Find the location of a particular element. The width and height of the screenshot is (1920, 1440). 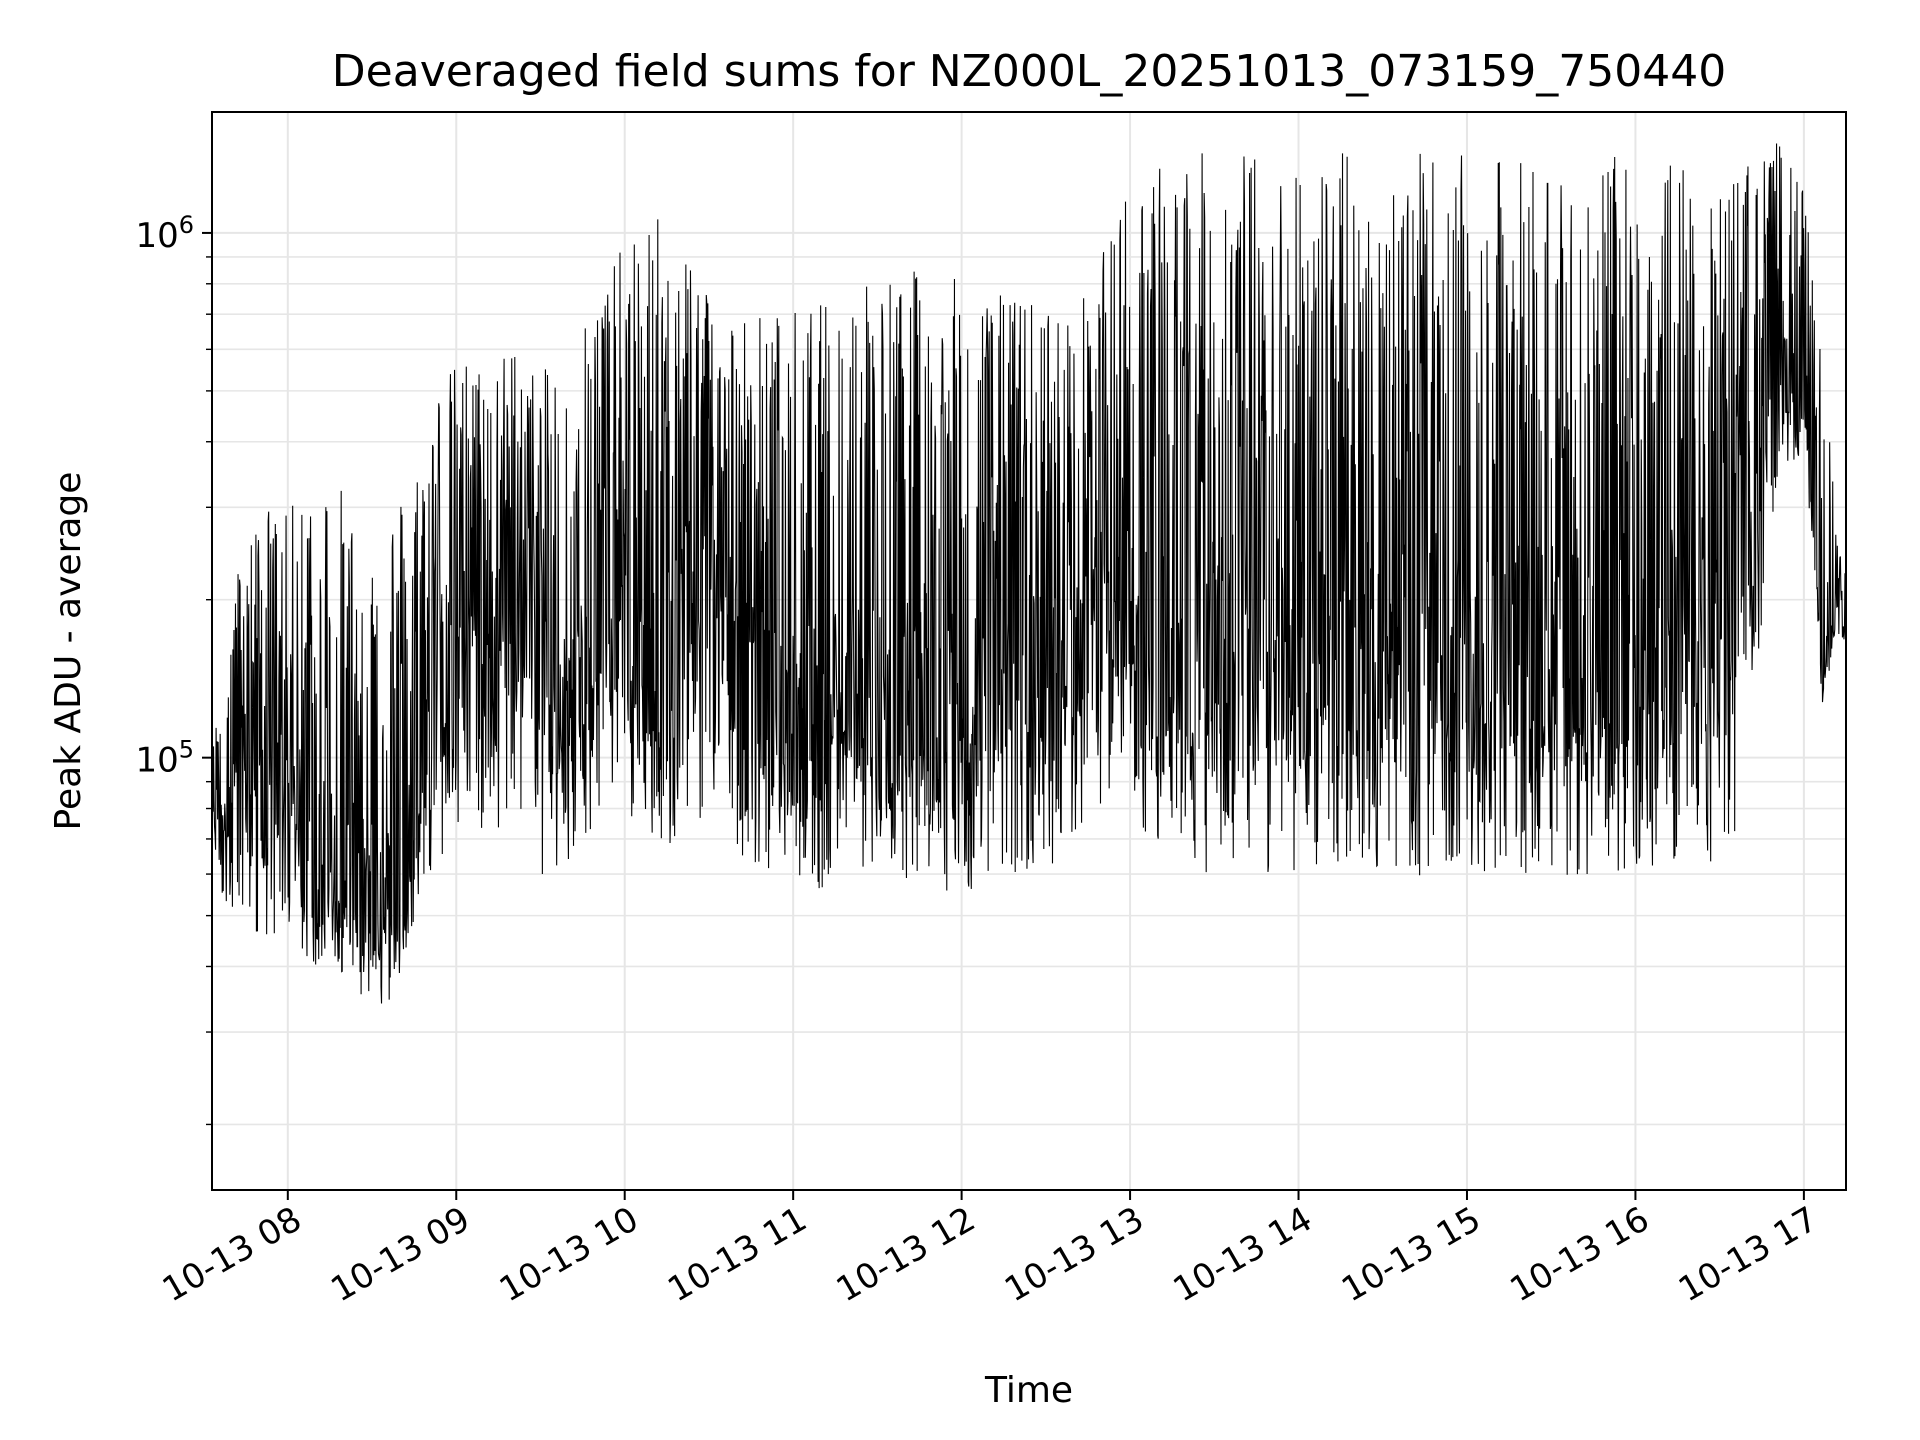

y-tick-label: 10⁵ is located at coordinates (164, 758).